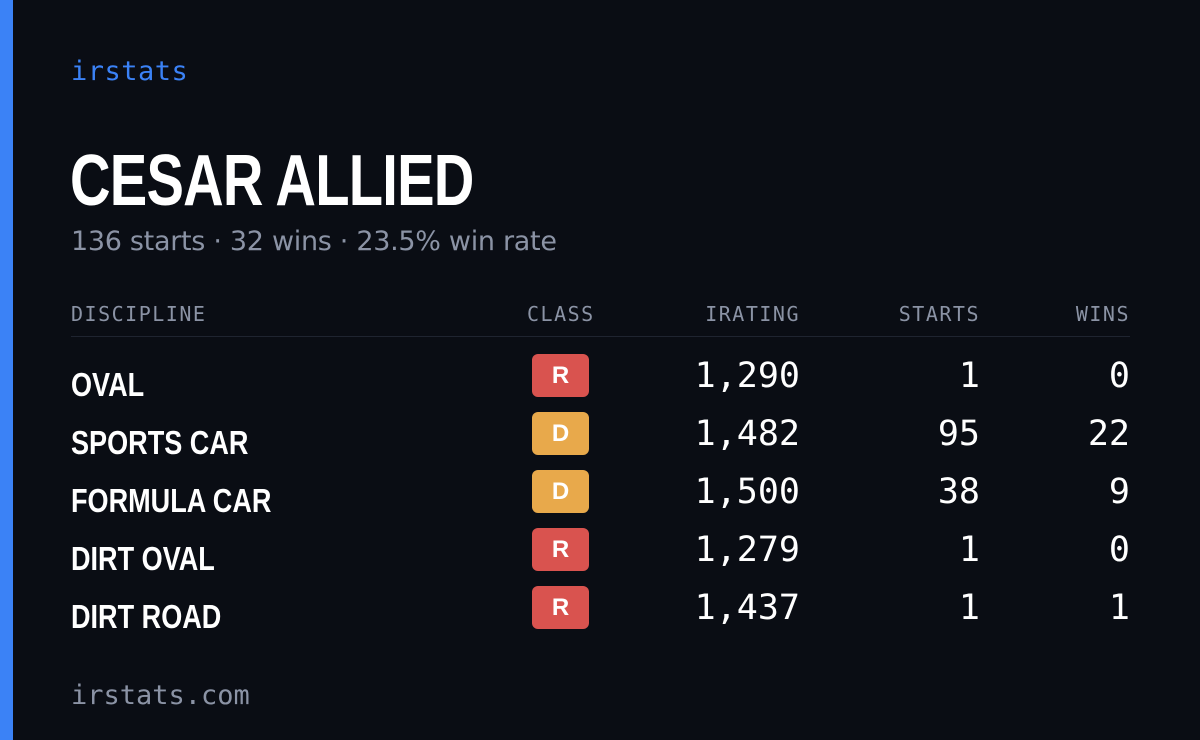 This screenshot has height=740, width=1200. I want to click on irating-value: 1,290, so click(747, 376).